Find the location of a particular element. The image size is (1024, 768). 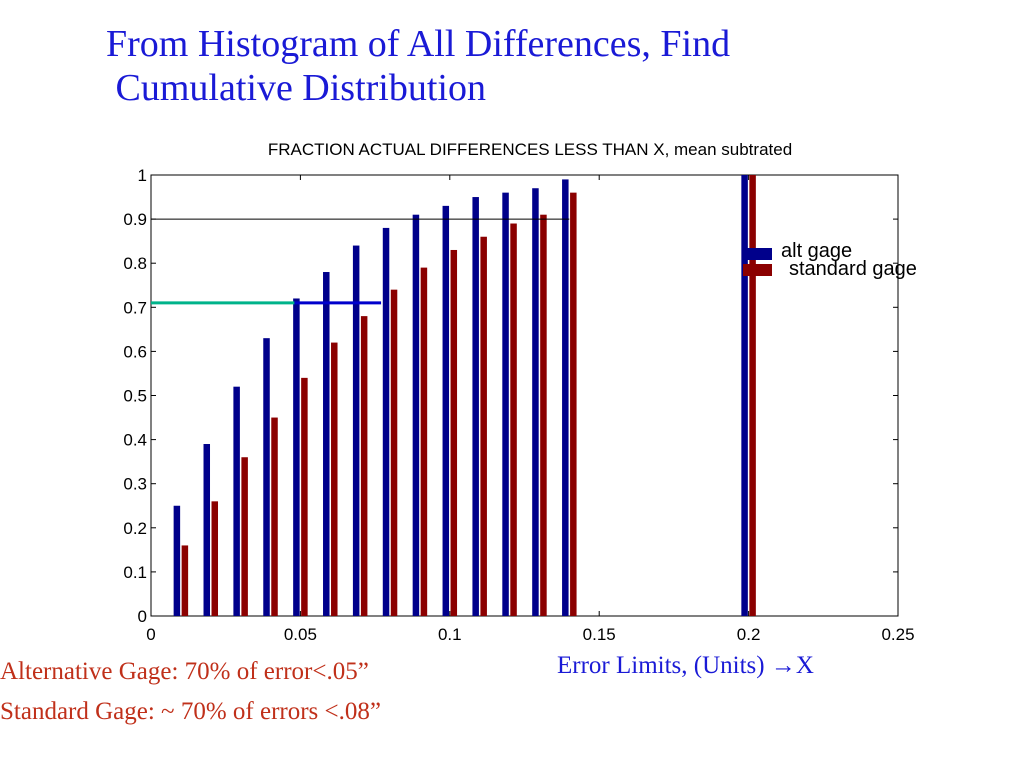

note-alternative-gage: Alternative Gage: 70% of error<.05” is located at coordinates (184, 671).